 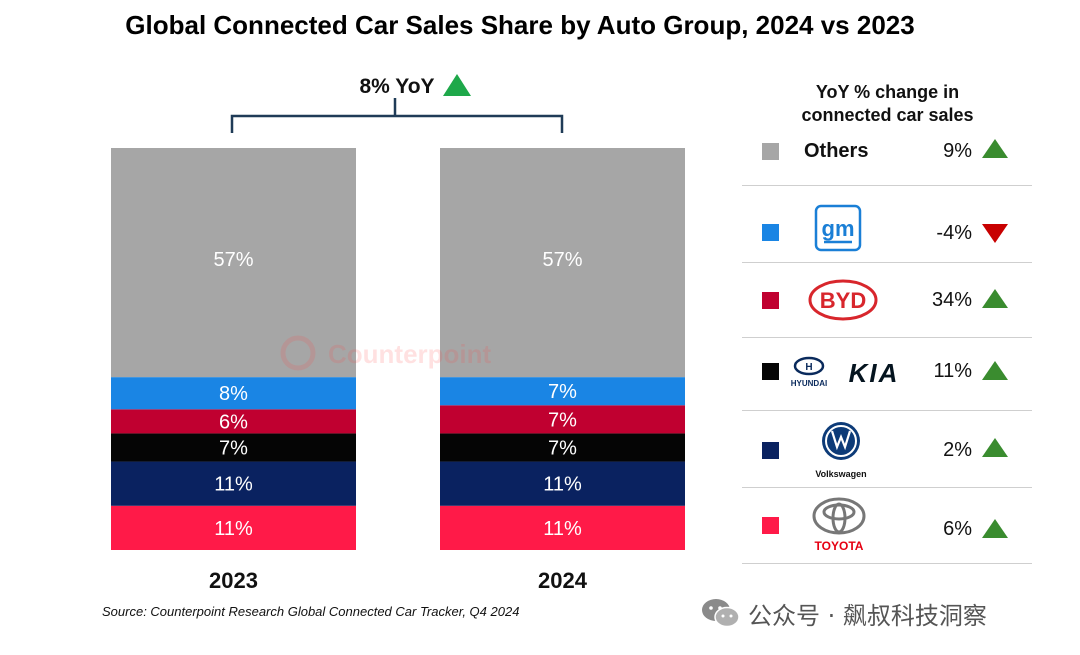 I want to click on legend-yoy-hyundai-kia: 11%, so click(x=952, y=371).